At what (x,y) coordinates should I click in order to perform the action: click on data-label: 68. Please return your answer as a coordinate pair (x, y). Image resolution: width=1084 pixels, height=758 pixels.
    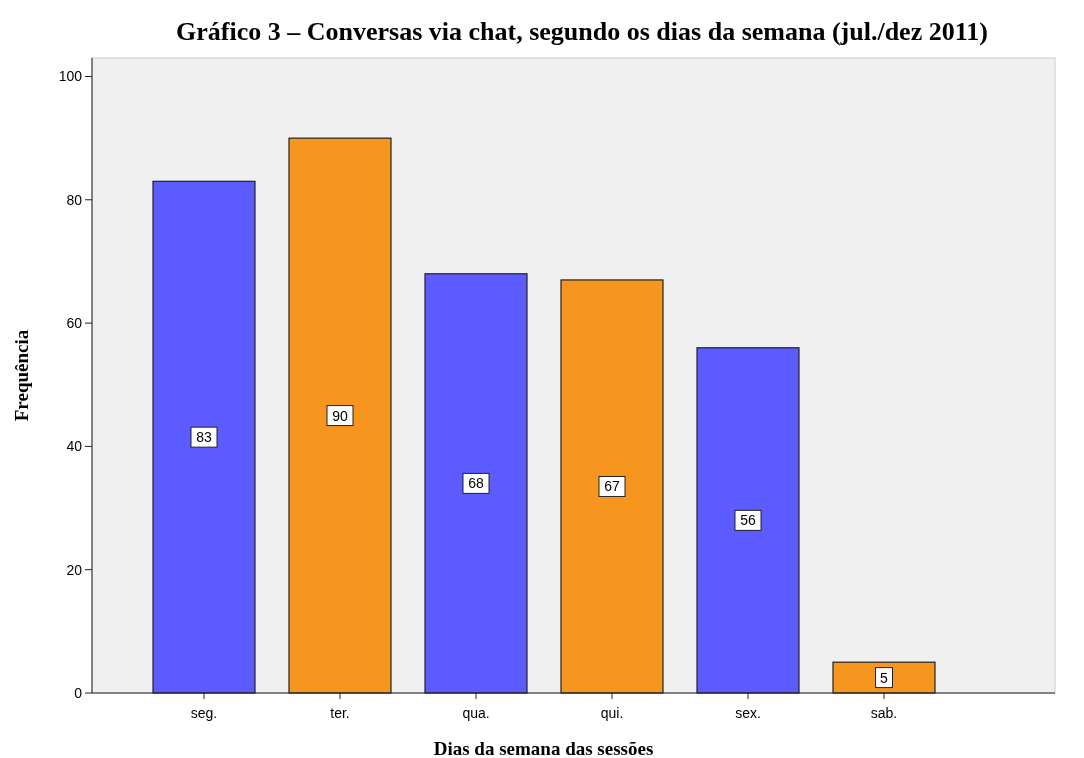
    Looking at the image, I should click on (476, 483).